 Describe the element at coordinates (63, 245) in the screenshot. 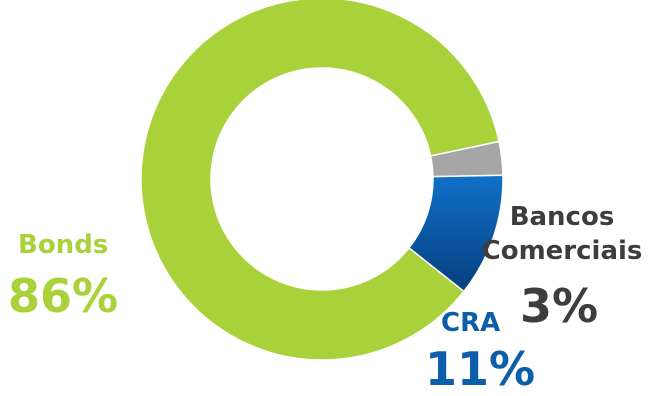

I see `bonds-label: Bonds` at that location.